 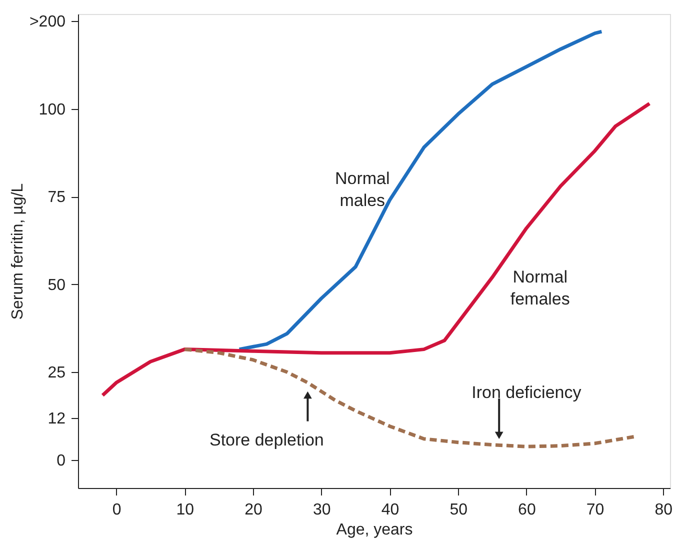 What do you see at coordinates (17, 251) in the screenshot?
I see `y-axis-title: Serum ferritin, µg/L` at bounding box center [17, 251].